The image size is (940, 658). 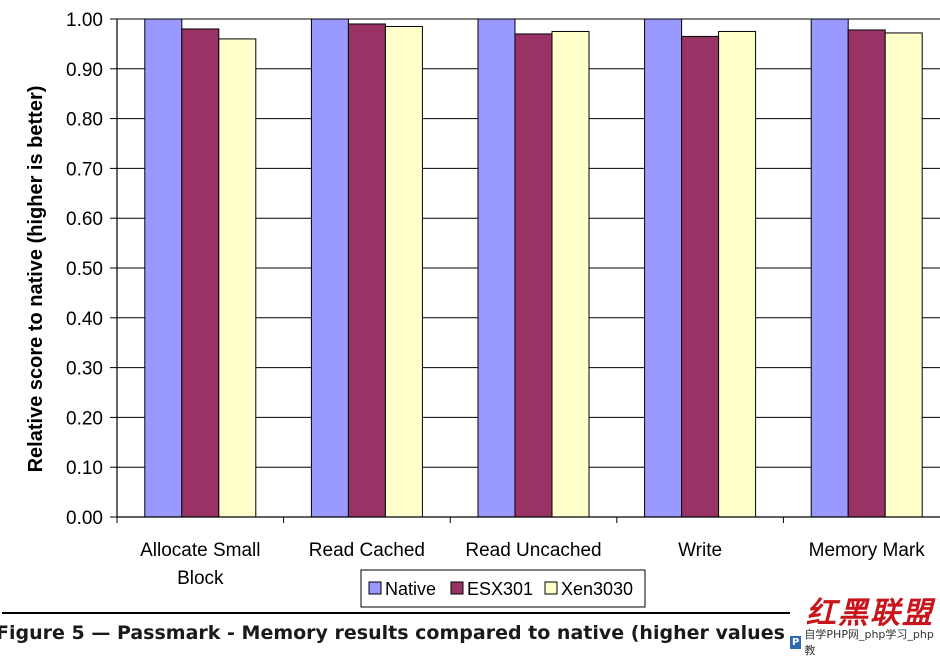 What do you see at coordinates (533, 550) in the screenshot?
I see `x-category-label: Read Uncached` at bounding box center [533, 550].